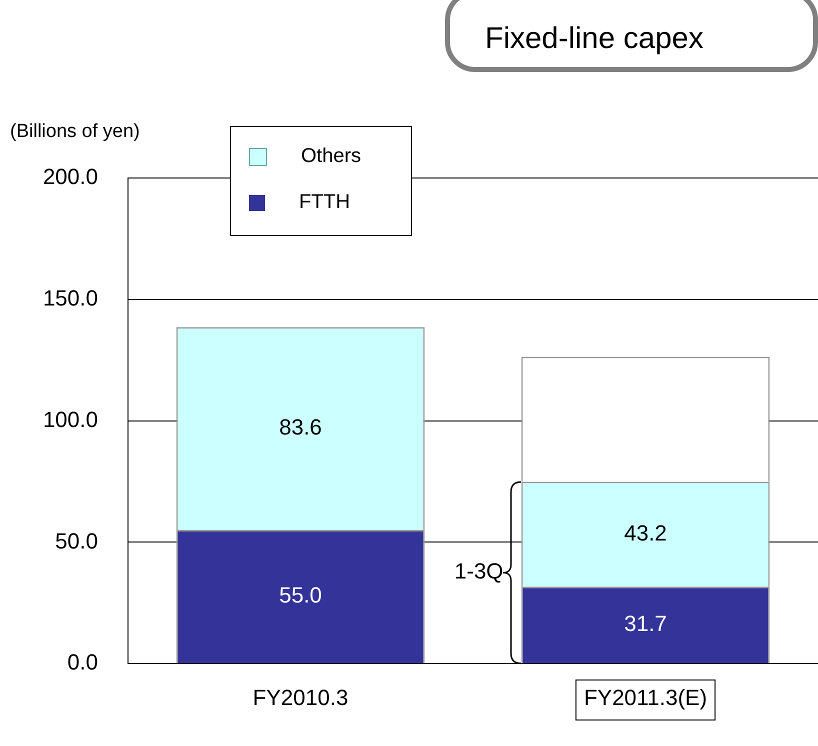 Image resolution: width=818 pixels, height=746 pixels. Describe the element at coordinates (70, 419) in the screenshot. I see `y-tick-label: 100.0` at that location.